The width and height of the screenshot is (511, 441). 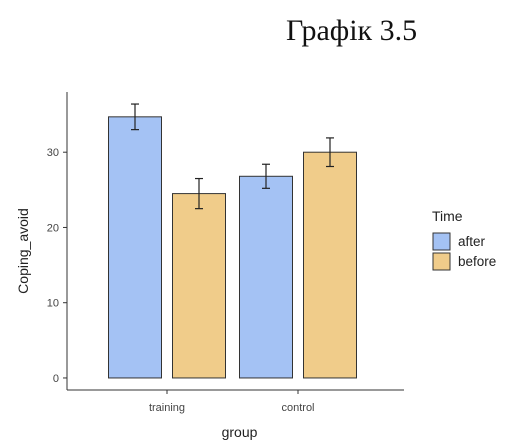 What do you see at coordinates (441, 241) in the screenshot?
I see `legend-key-after` at bounding box center [441, 241].